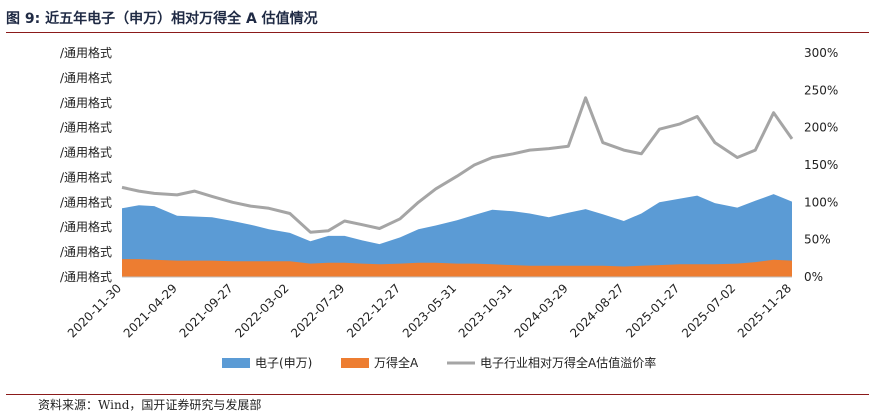 The width and height of the screenshot is (875, 415). I want to click on footer-divider, so click(437, 394).